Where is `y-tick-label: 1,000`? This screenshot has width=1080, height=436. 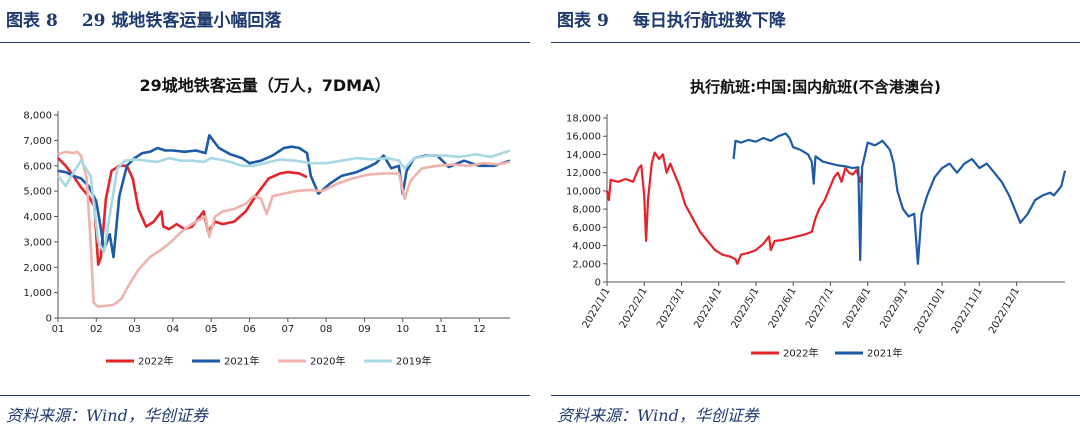
y-tick-label: 1,000 is located at coordinates (37, 293).